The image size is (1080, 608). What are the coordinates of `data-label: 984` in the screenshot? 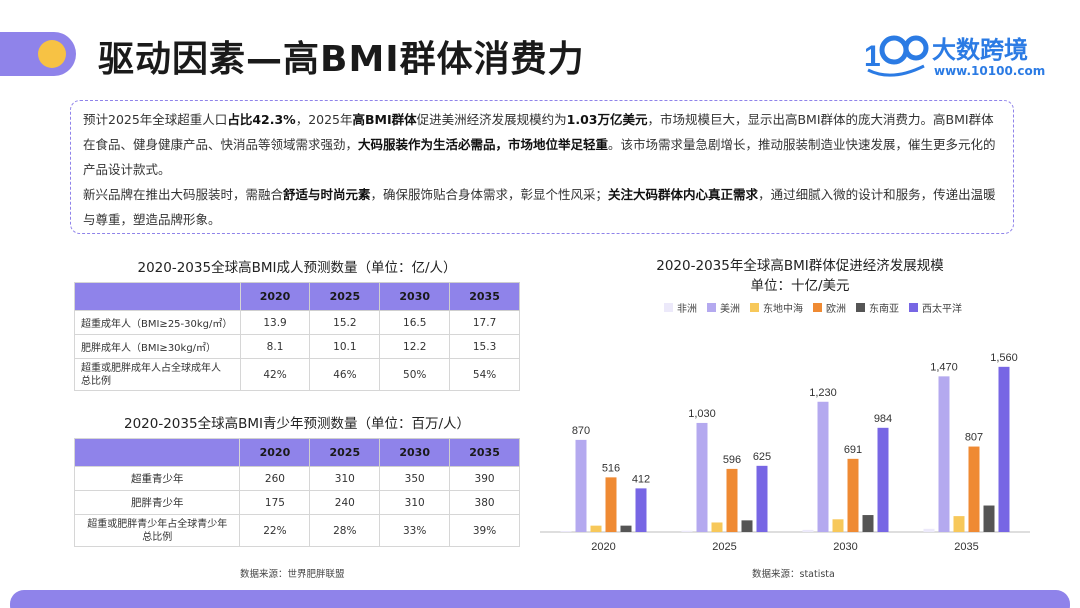 It's located at (883, 419).